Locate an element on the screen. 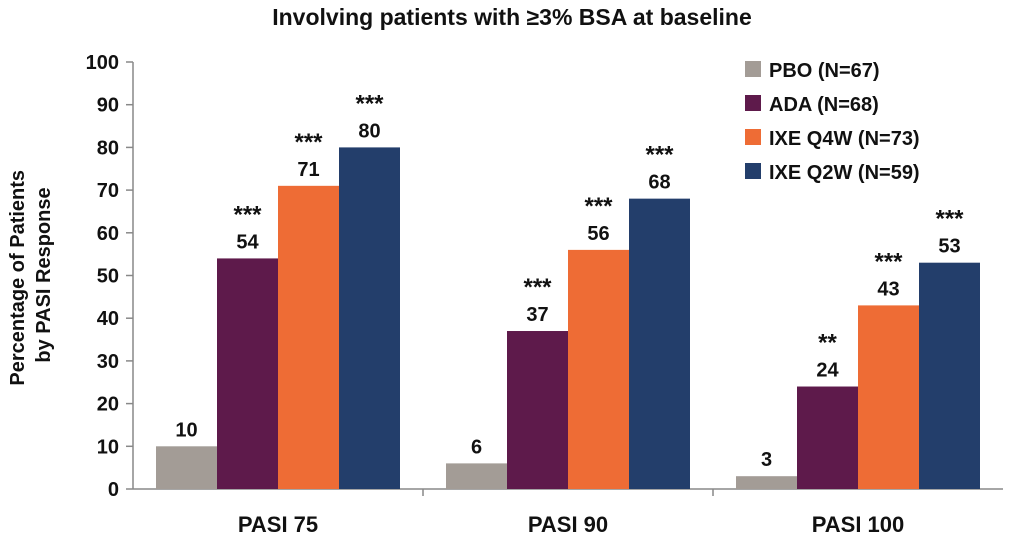  y-tick-label: 40 is located at coordinates (108, 319).